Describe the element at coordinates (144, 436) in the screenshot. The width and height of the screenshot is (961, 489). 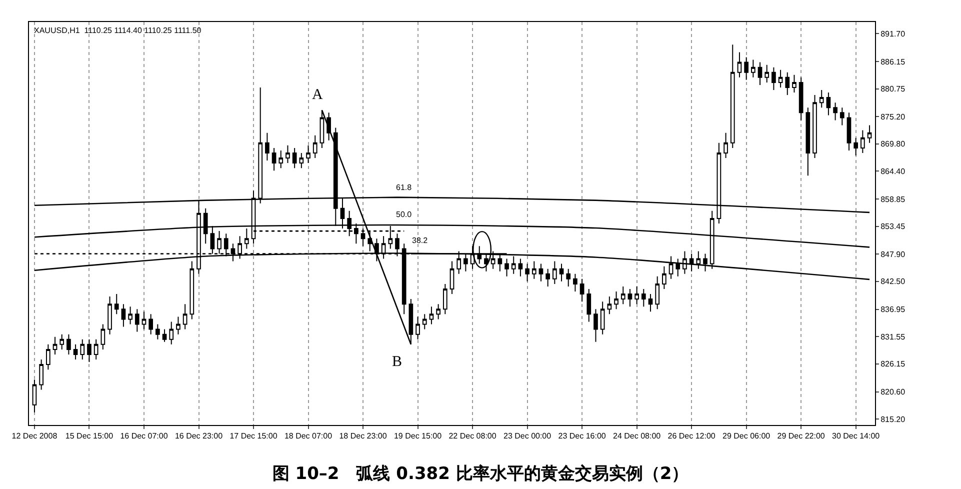
I see `x-tick-label: 16 Dec 07:00` at that location.